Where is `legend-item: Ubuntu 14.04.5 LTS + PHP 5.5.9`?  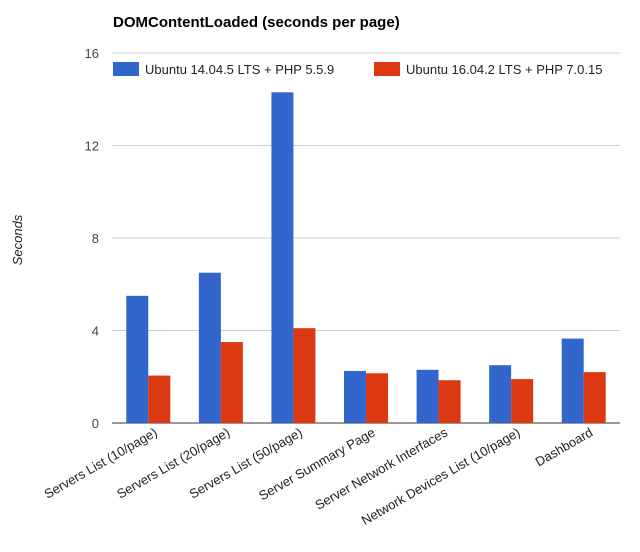 legend-item: Ubuntu 14.04.5 LTS + PHP 5.5.9 is located at coordinates (223, 69).